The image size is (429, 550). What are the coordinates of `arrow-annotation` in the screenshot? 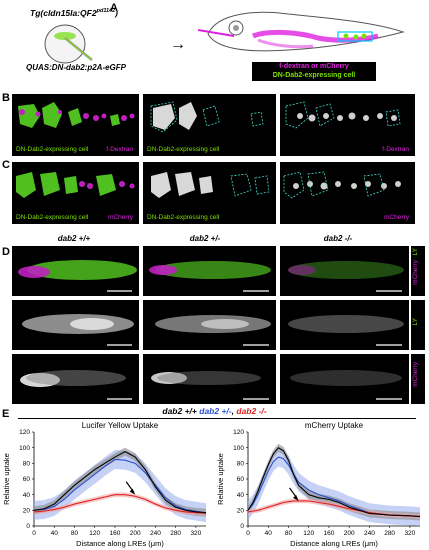 It's located at (130, 488).